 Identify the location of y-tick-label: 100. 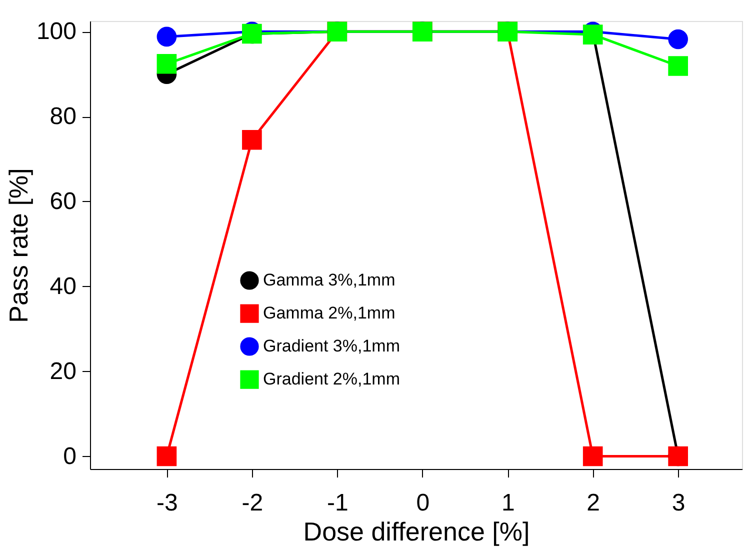
(56, 32).